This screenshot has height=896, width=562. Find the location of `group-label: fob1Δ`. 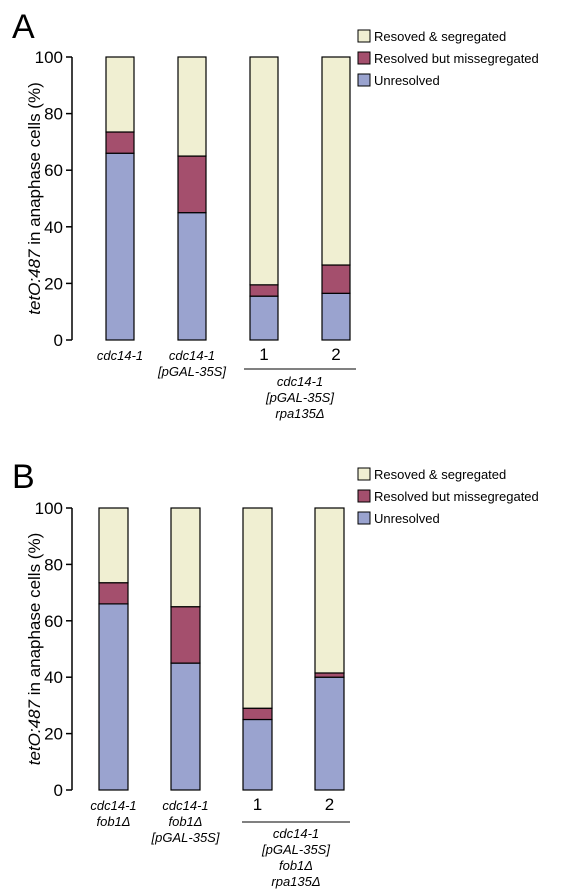

group-label: fob1Δ is located at coordinates (296, 865).